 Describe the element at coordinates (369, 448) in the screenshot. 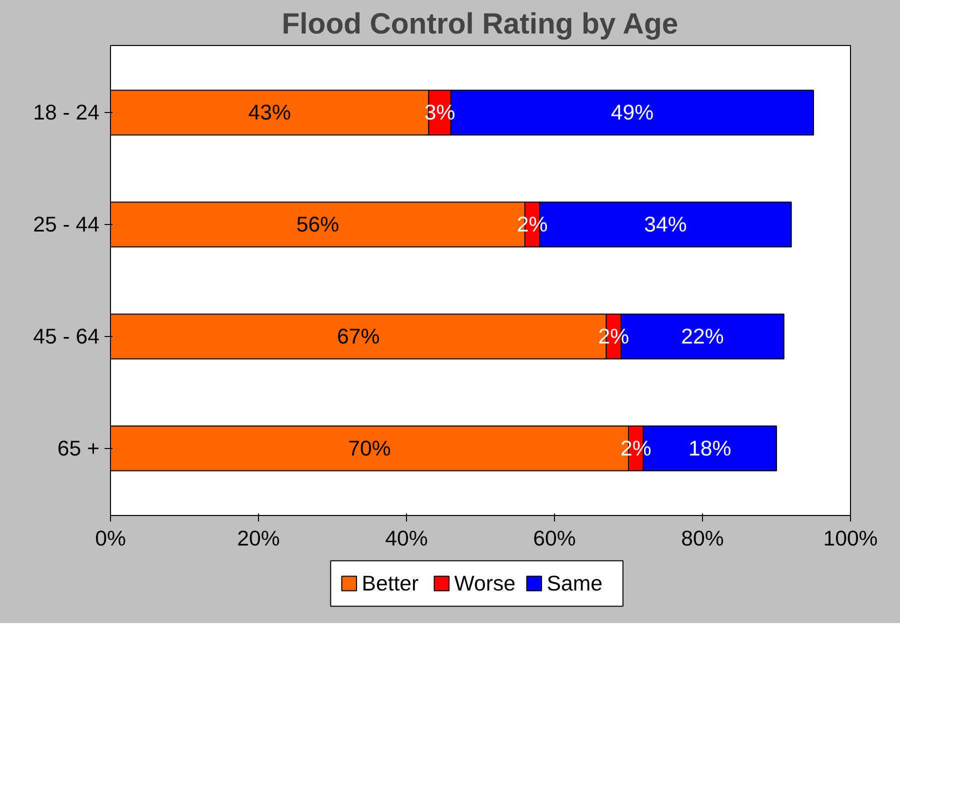

I see `data-label: 70%` at that location.